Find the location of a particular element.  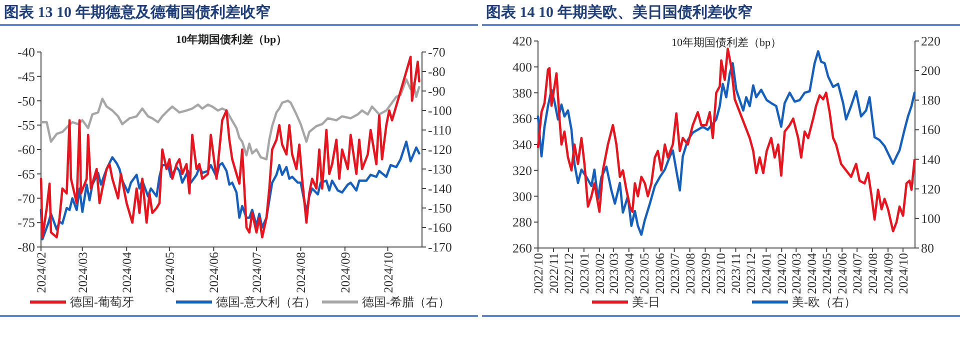

y2-tick-label: 160 is located at coordinates (930, 130).